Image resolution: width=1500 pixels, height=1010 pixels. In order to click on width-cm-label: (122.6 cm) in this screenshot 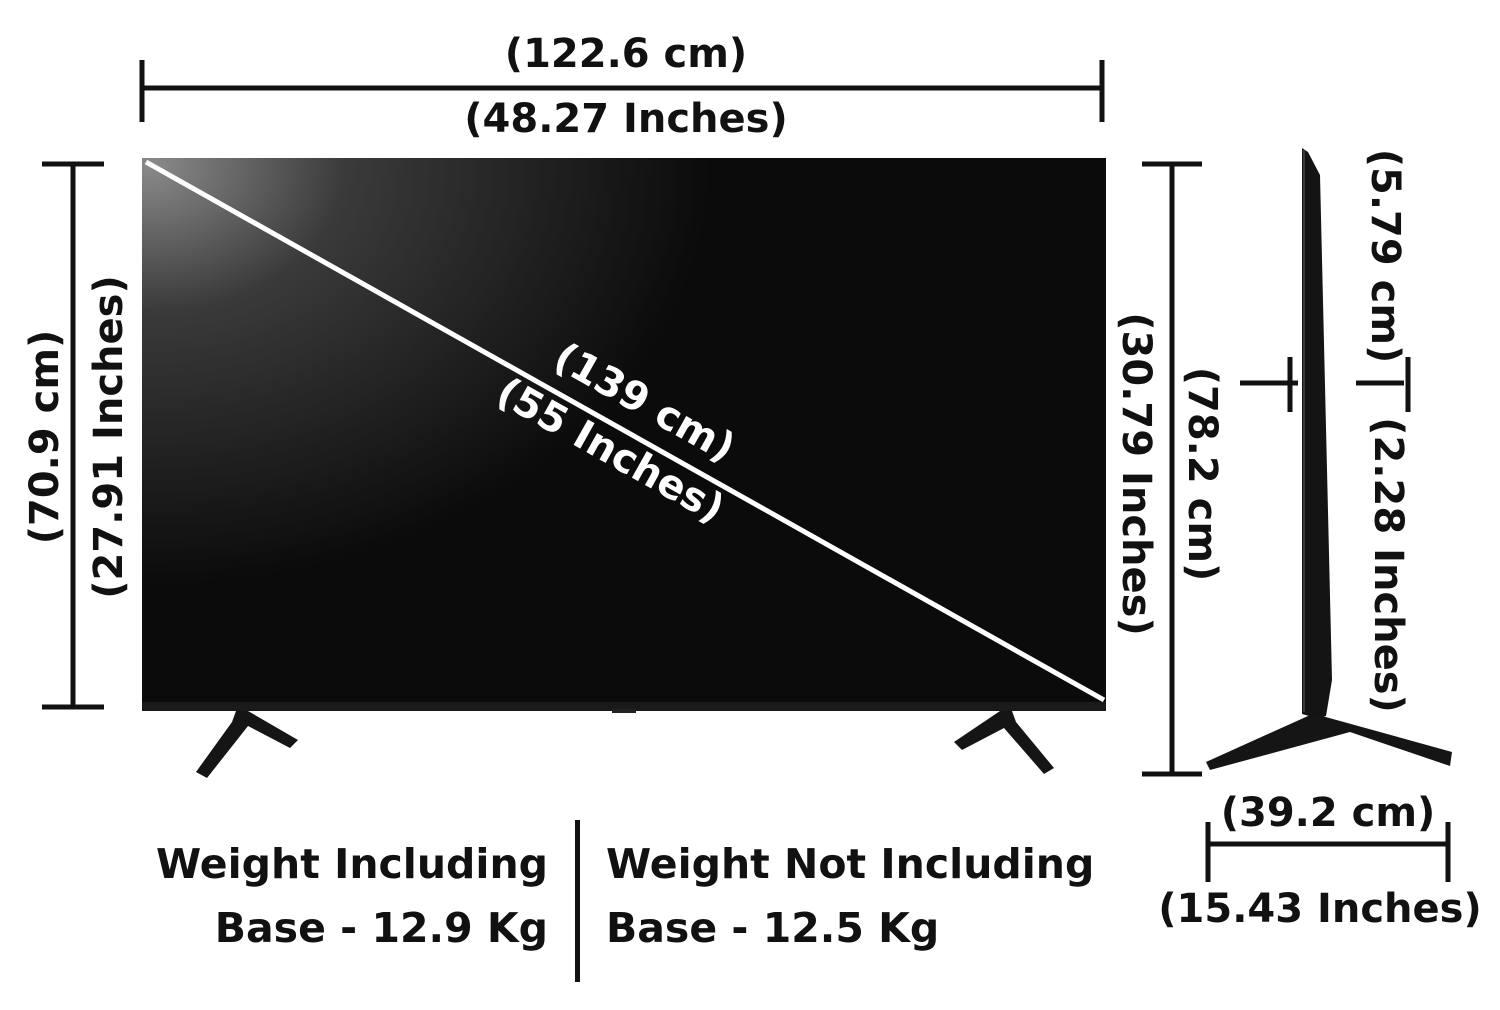, I will do `click(626, 54)`.